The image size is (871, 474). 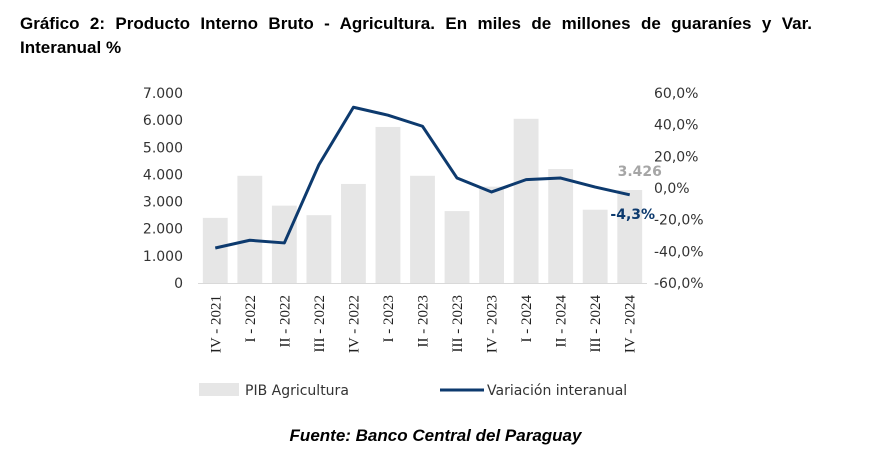 I want to click on left-tick-label: 2.000, so click(x=163, y=230).